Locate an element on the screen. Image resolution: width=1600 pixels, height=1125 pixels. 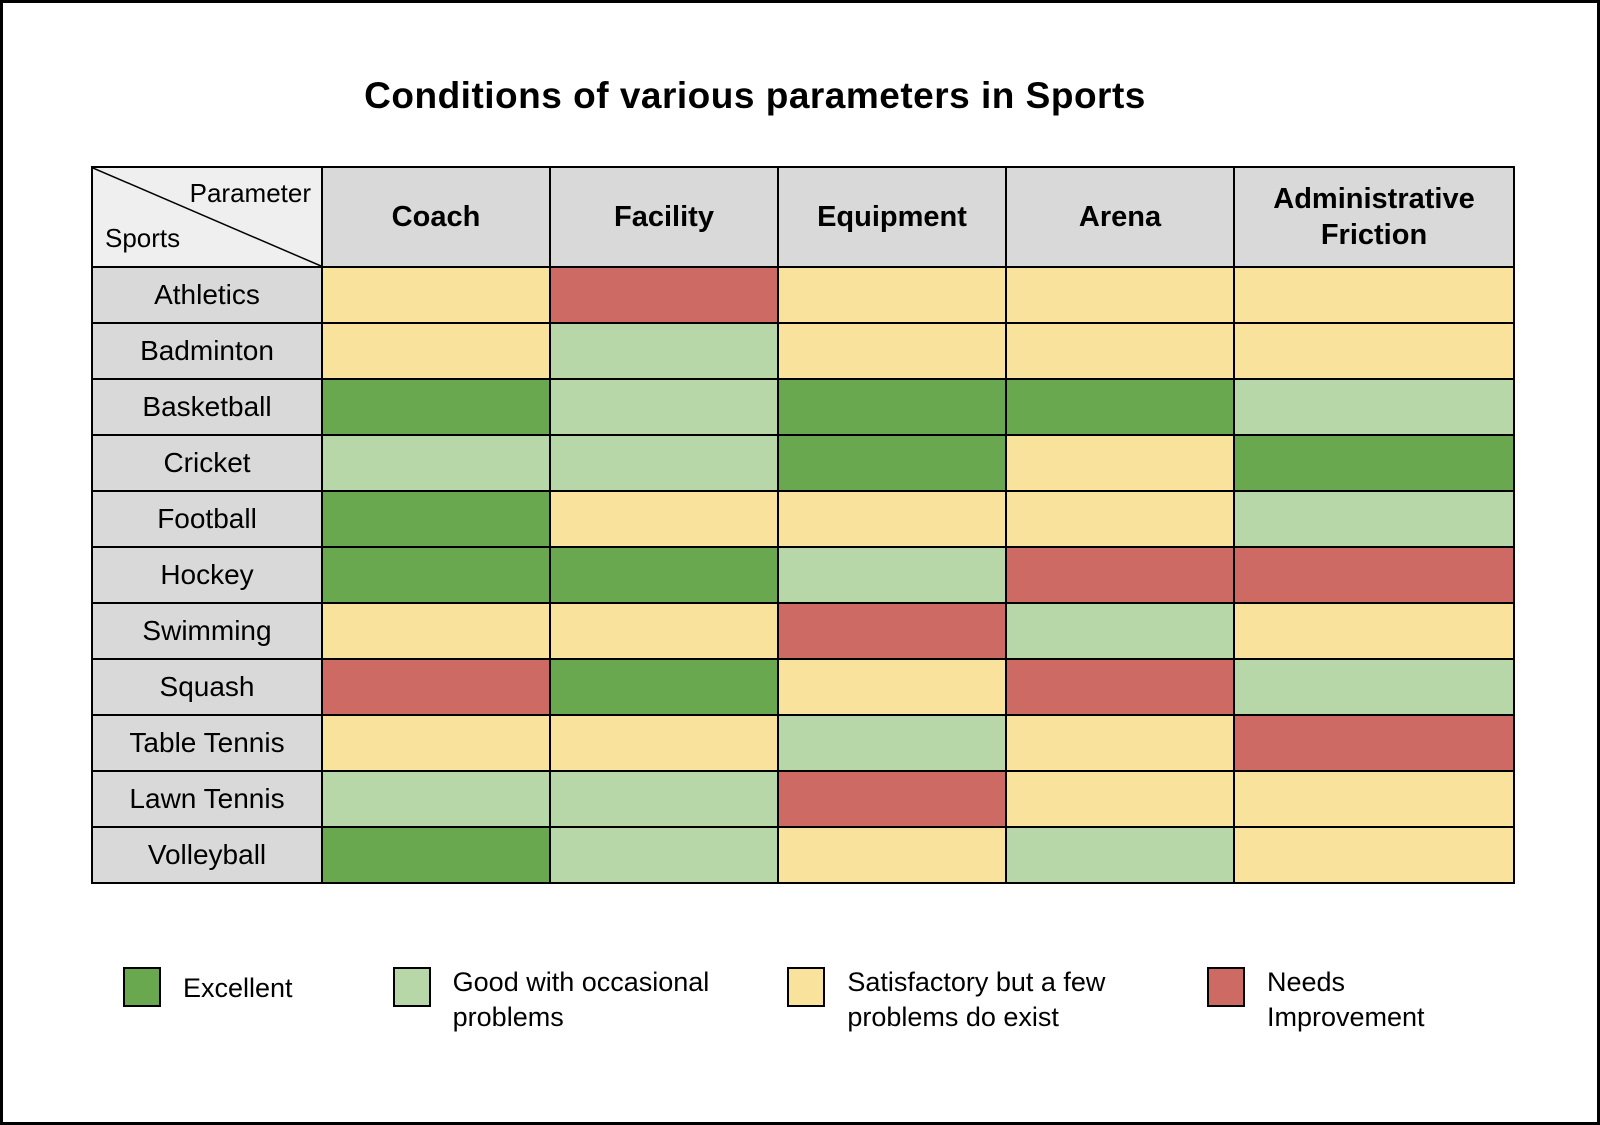
table-row: Basketball is located at coordinates (803, 407).